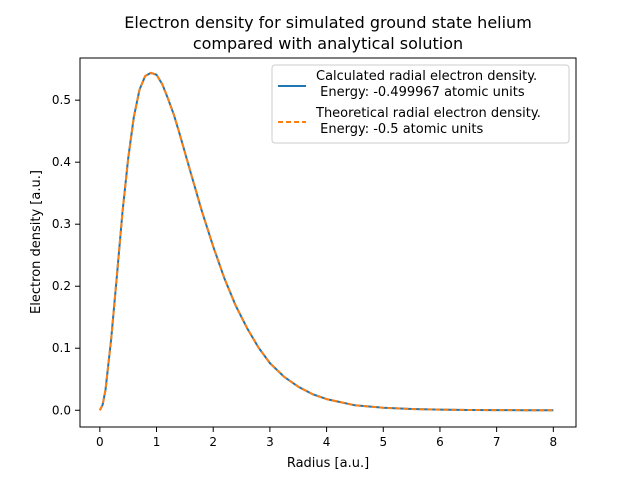 This screenshot has width=640, height=484. I want to click on legend-label-theoretical-line-1: Theoretical radial electron density., so click(428, 113).